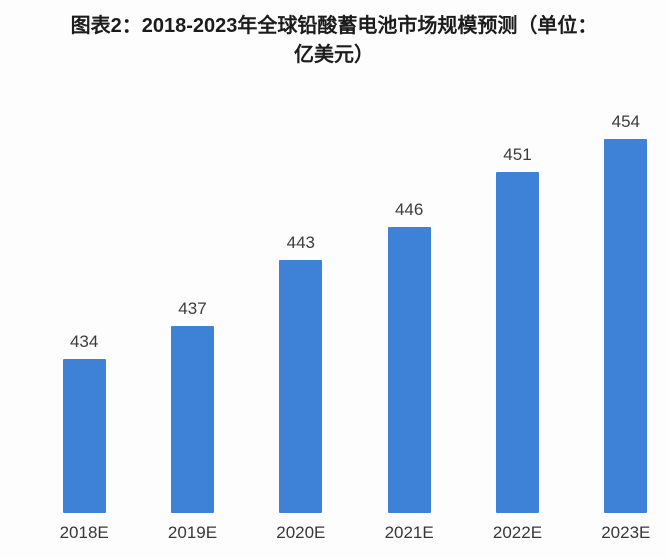 The image size is (668, 559). What do you see at coordinates (192, 532) in the screenshot?
I see `x-axis-label: 2019E` at bounding box center [192, 532].